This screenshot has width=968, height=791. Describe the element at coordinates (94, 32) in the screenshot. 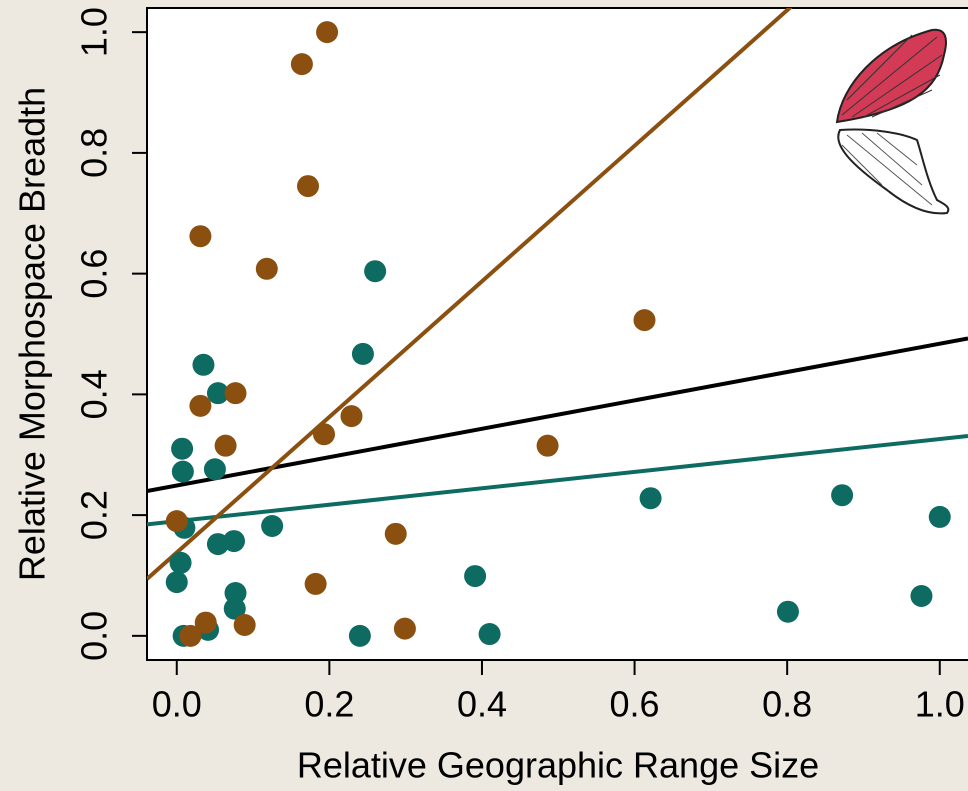

I see `y-tick-label: 1.0` at that location.